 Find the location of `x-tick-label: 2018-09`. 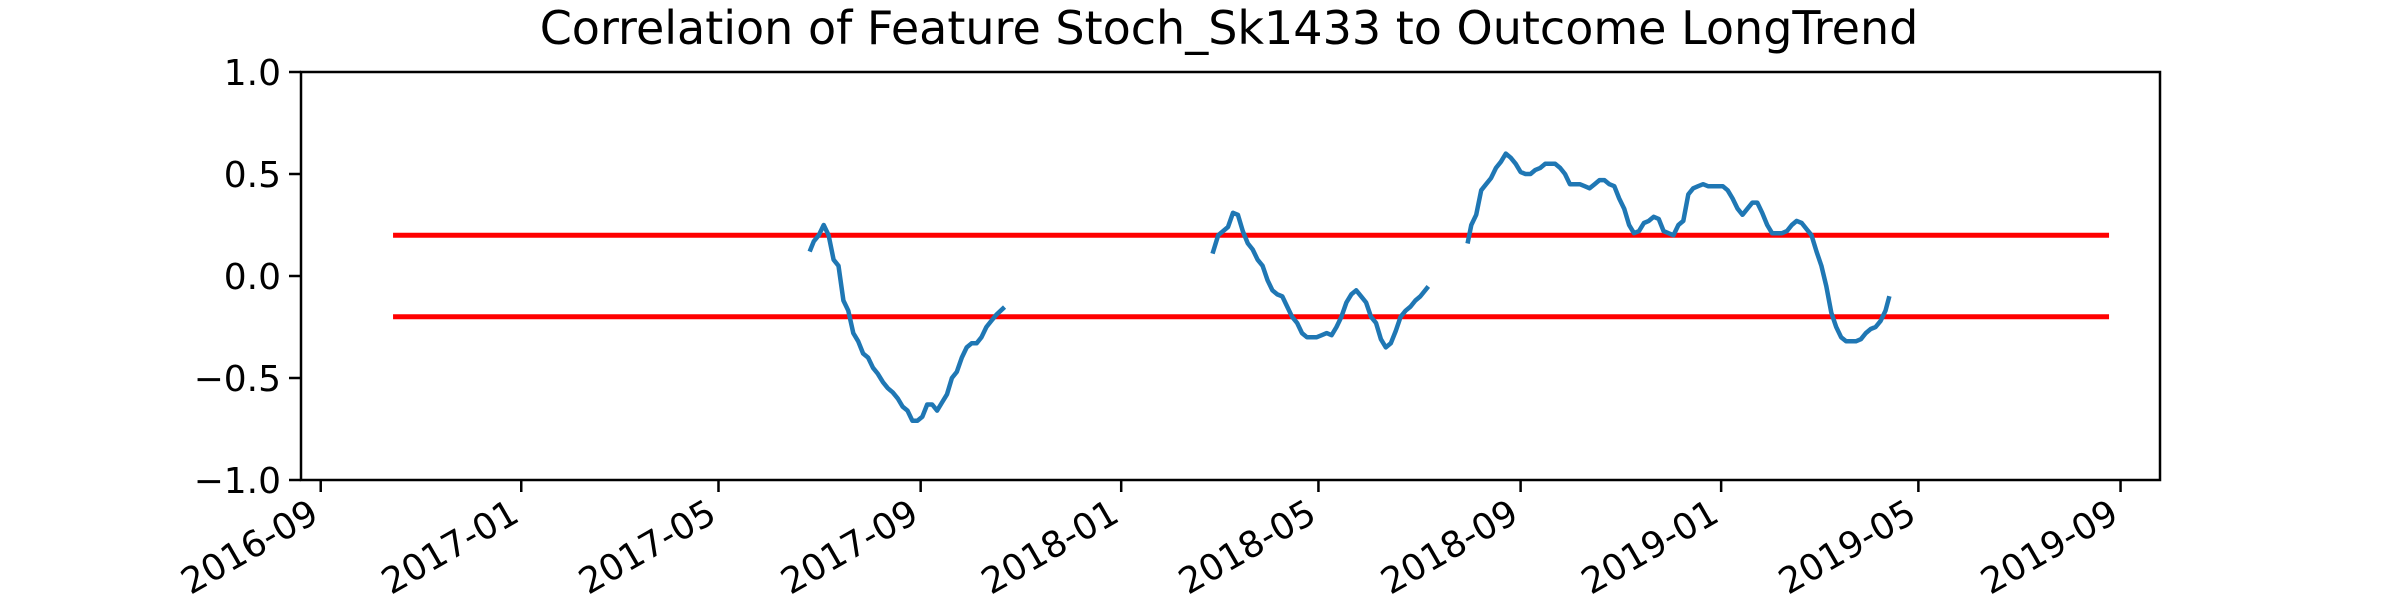

x-tick-label: 2018-09 is located at coordinates (1449, 546).